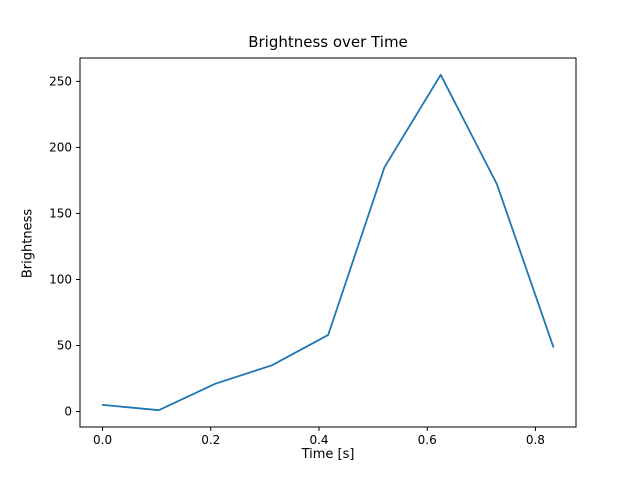  Describe the element at coordinates (328, 454) in the screenshot. I see `x-axis-label: Time [s]` at that location.